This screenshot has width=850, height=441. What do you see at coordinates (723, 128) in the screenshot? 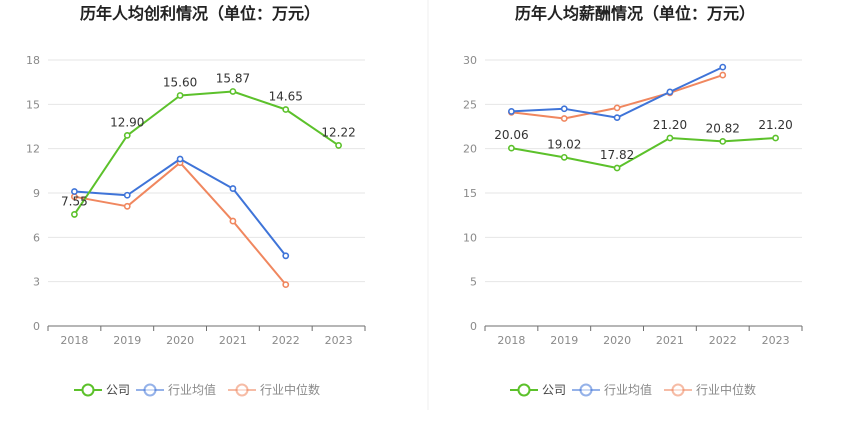
I see `data-label: 20.82` at bounding box center [723, 128].